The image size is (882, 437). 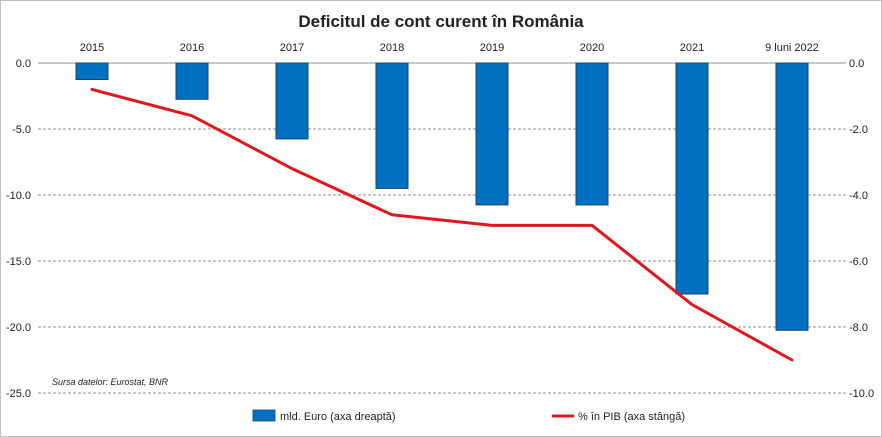 I want to click on category-label: 2020, so click(x=592, y=48).